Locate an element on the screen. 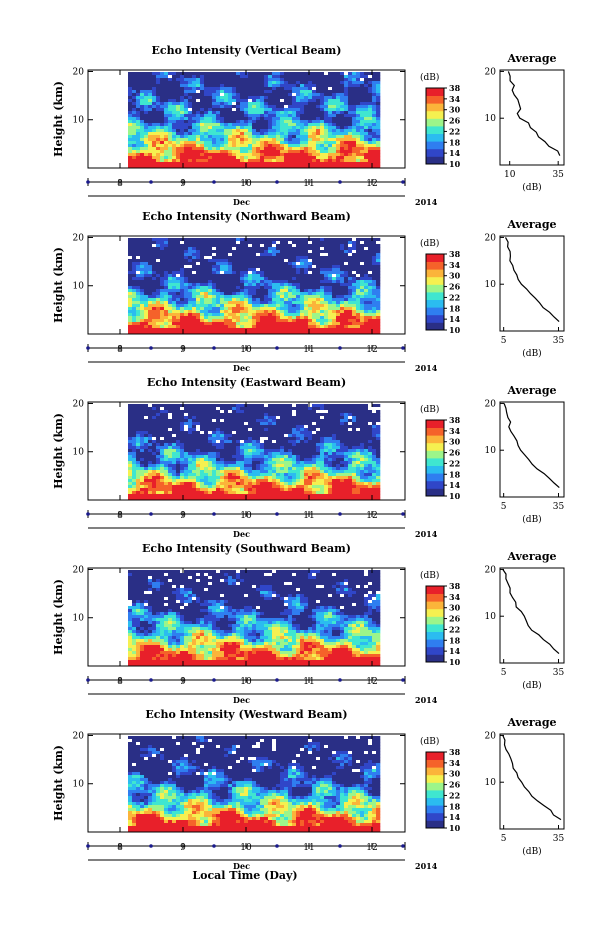  x-tick-label: 11 is located at coordinates (308, 184).